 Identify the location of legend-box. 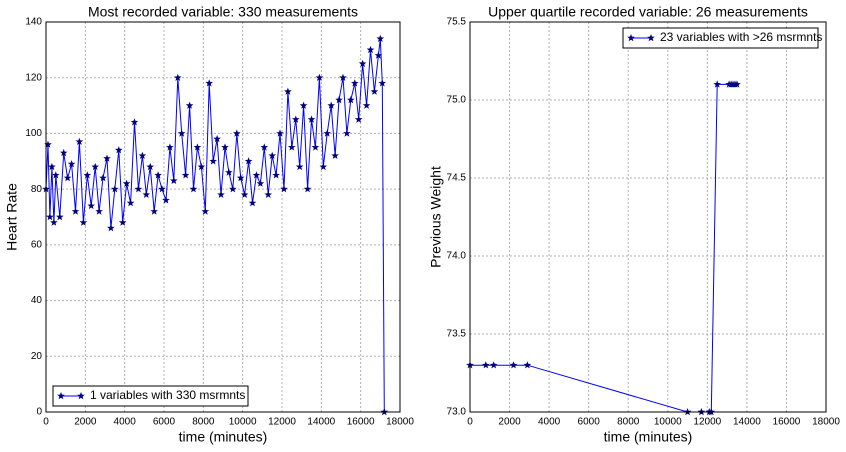
(720, 38).